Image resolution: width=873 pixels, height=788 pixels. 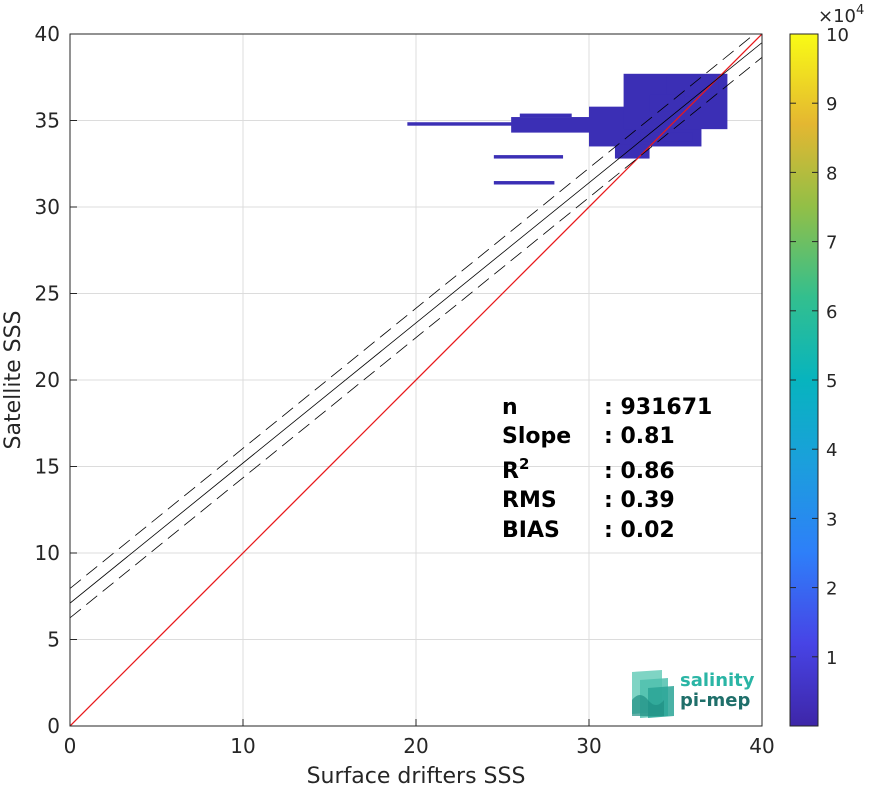 I want to click on colorbar-multiplier-symbol: ×, so click(x=825, y=16).